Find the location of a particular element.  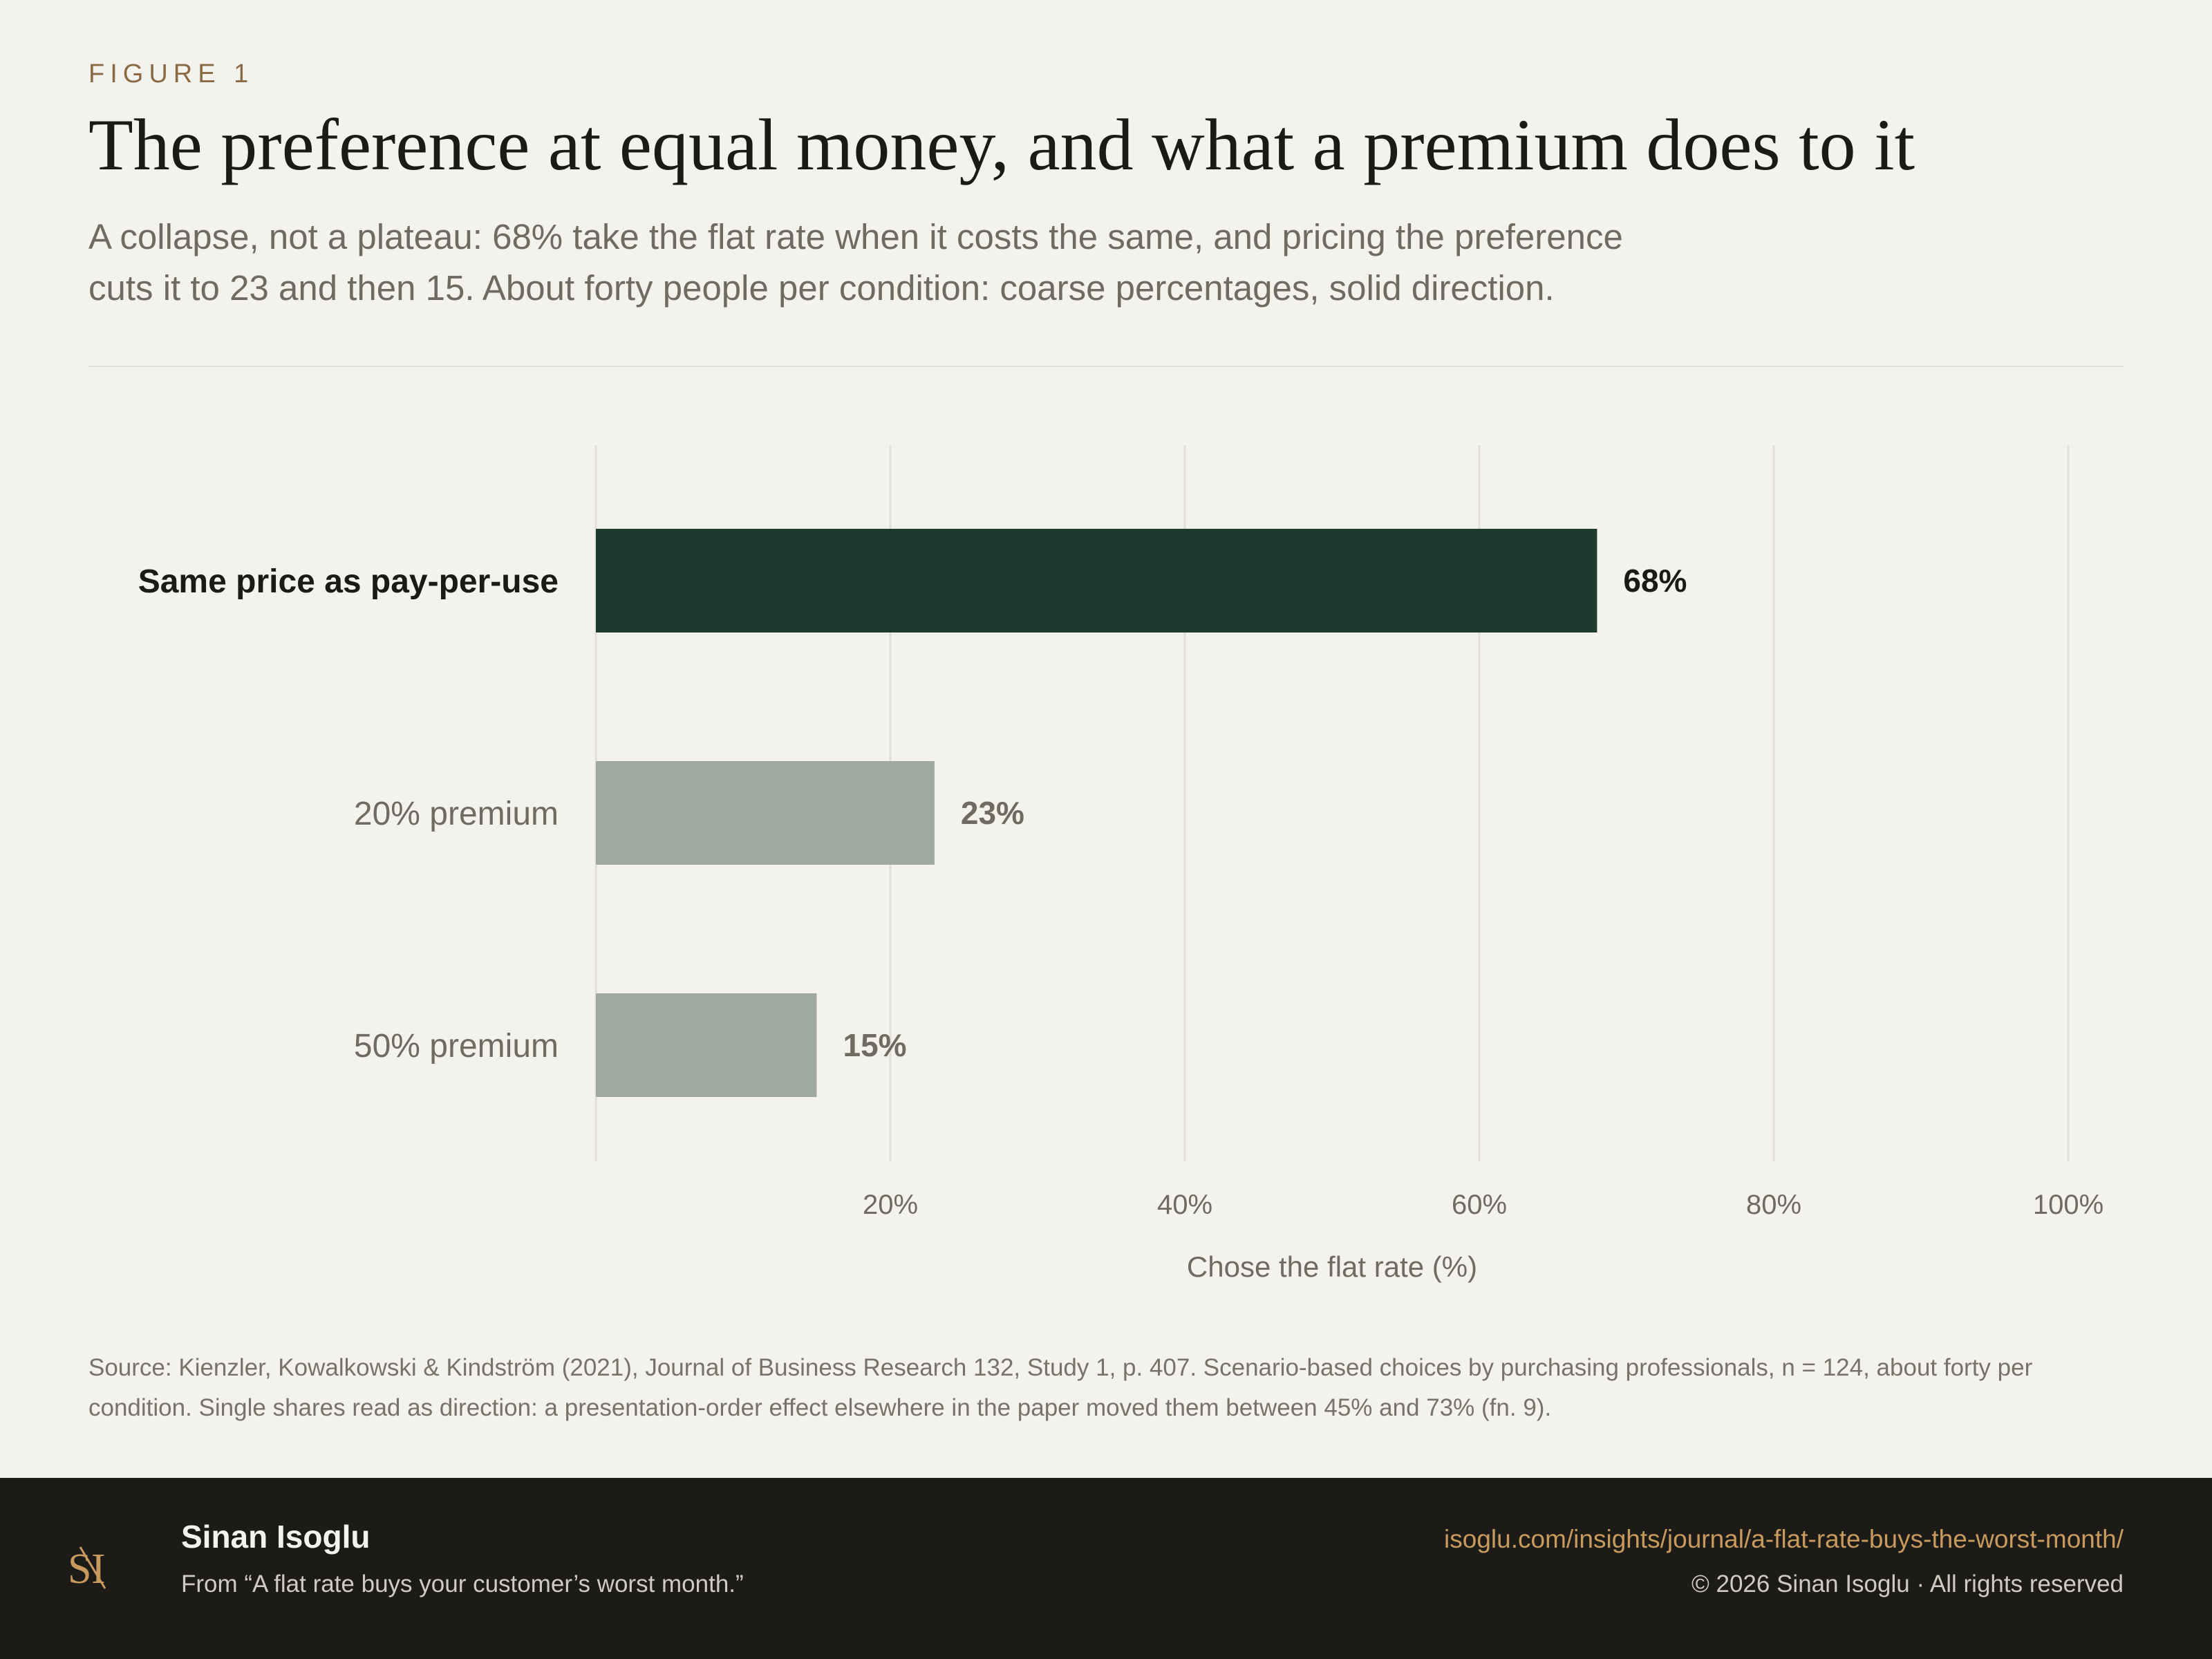

value-label: 68% is located at coordinates (1655, 581).